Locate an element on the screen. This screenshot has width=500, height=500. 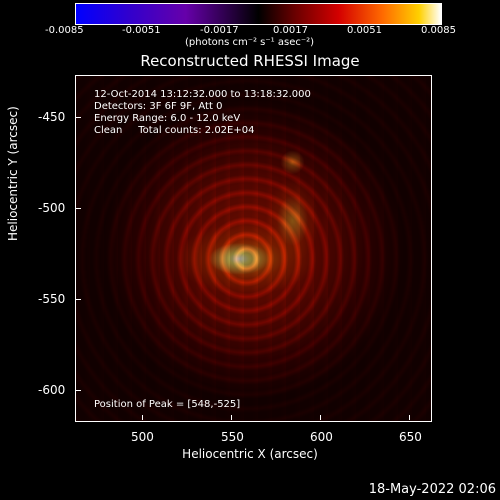
y-tick-label: -450 is located at coordinates (52, 117).